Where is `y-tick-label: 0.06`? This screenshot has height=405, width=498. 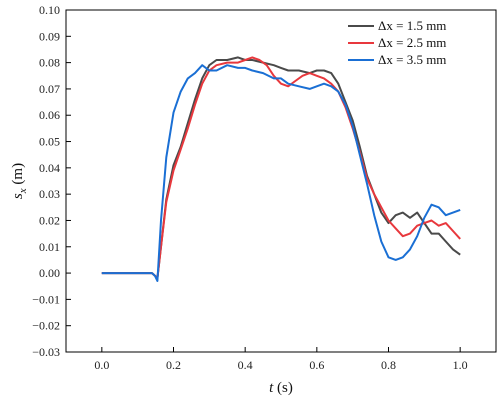 y-tick-label: 0.06 is located at coordinates (49, 115).